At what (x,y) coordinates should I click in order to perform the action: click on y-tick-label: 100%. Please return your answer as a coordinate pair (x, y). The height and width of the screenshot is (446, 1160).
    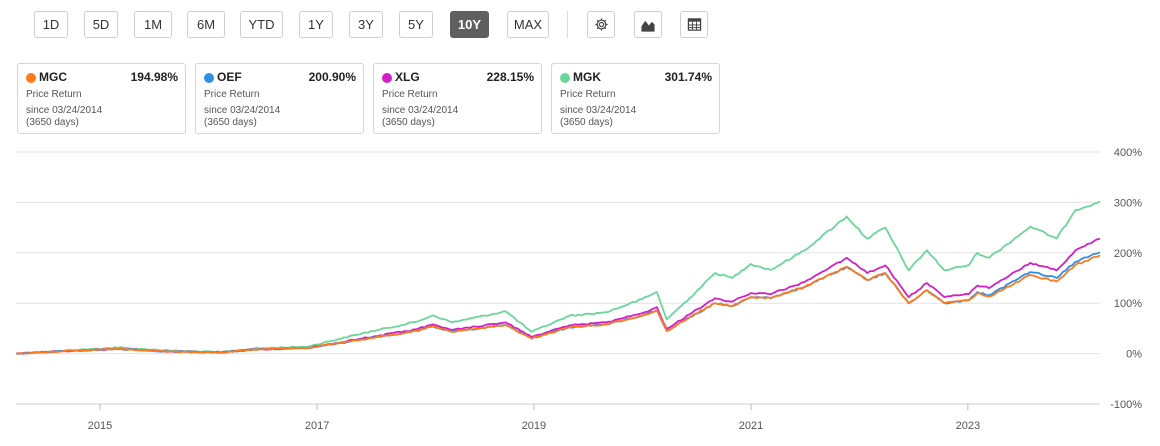
    Looking at the image, I should click on (1128, 304).